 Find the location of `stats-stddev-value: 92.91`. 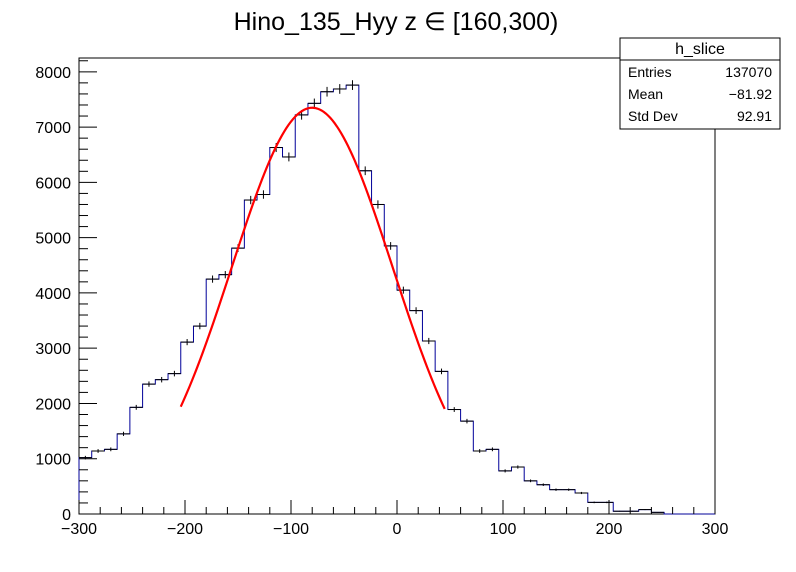

stats-stddev-value: 92.91 is located at coordinates (754, 116).